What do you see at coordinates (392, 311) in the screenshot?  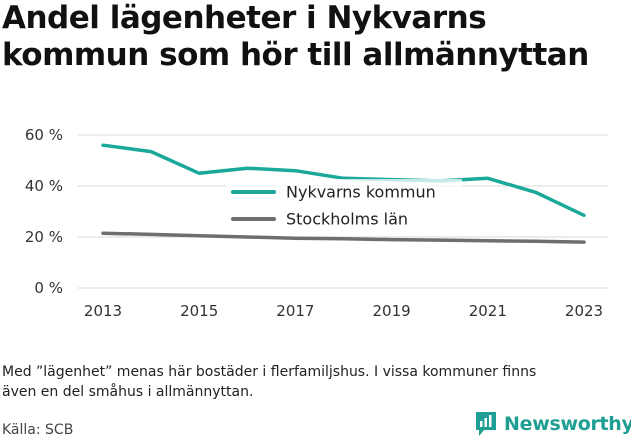 I see `x-tick-label: 2019` at bounding box center [392, 311].